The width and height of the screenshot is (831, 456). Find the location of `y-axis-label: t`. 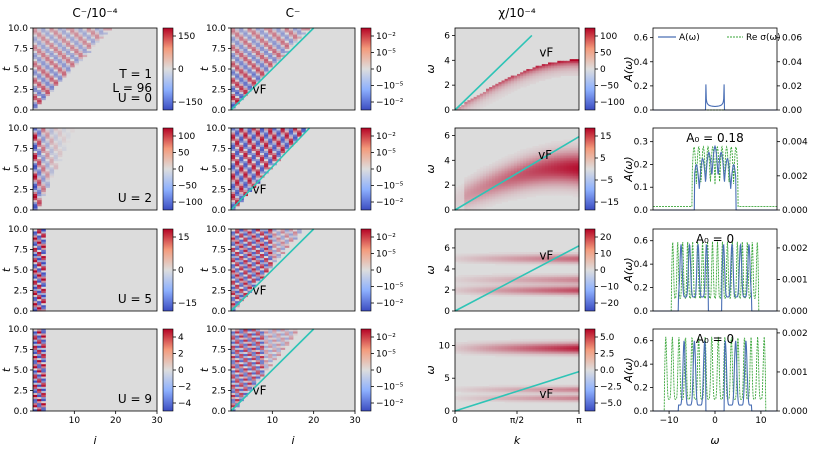

y-axis-label: t is located at coordinates (6, 369).